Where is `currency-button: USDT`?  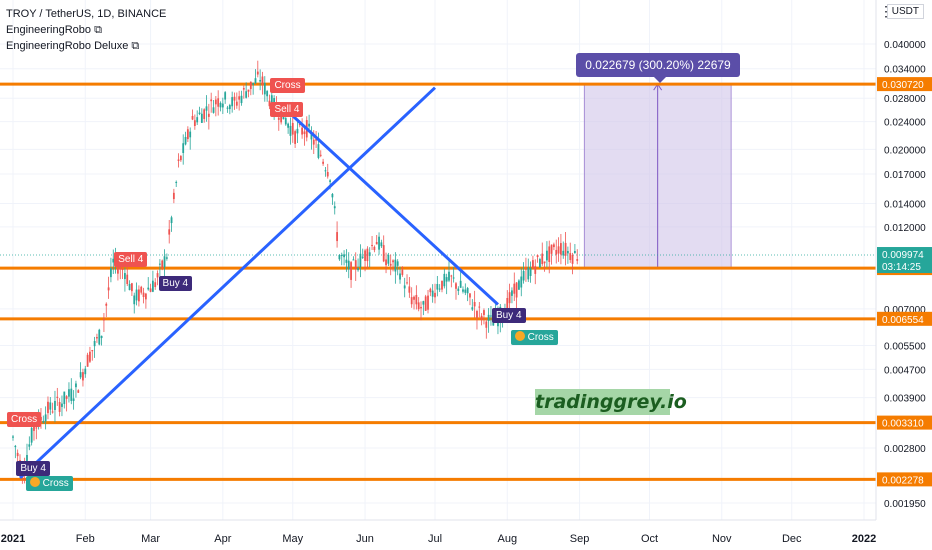 currency-button: USDT is located at coordinates (905, 11).